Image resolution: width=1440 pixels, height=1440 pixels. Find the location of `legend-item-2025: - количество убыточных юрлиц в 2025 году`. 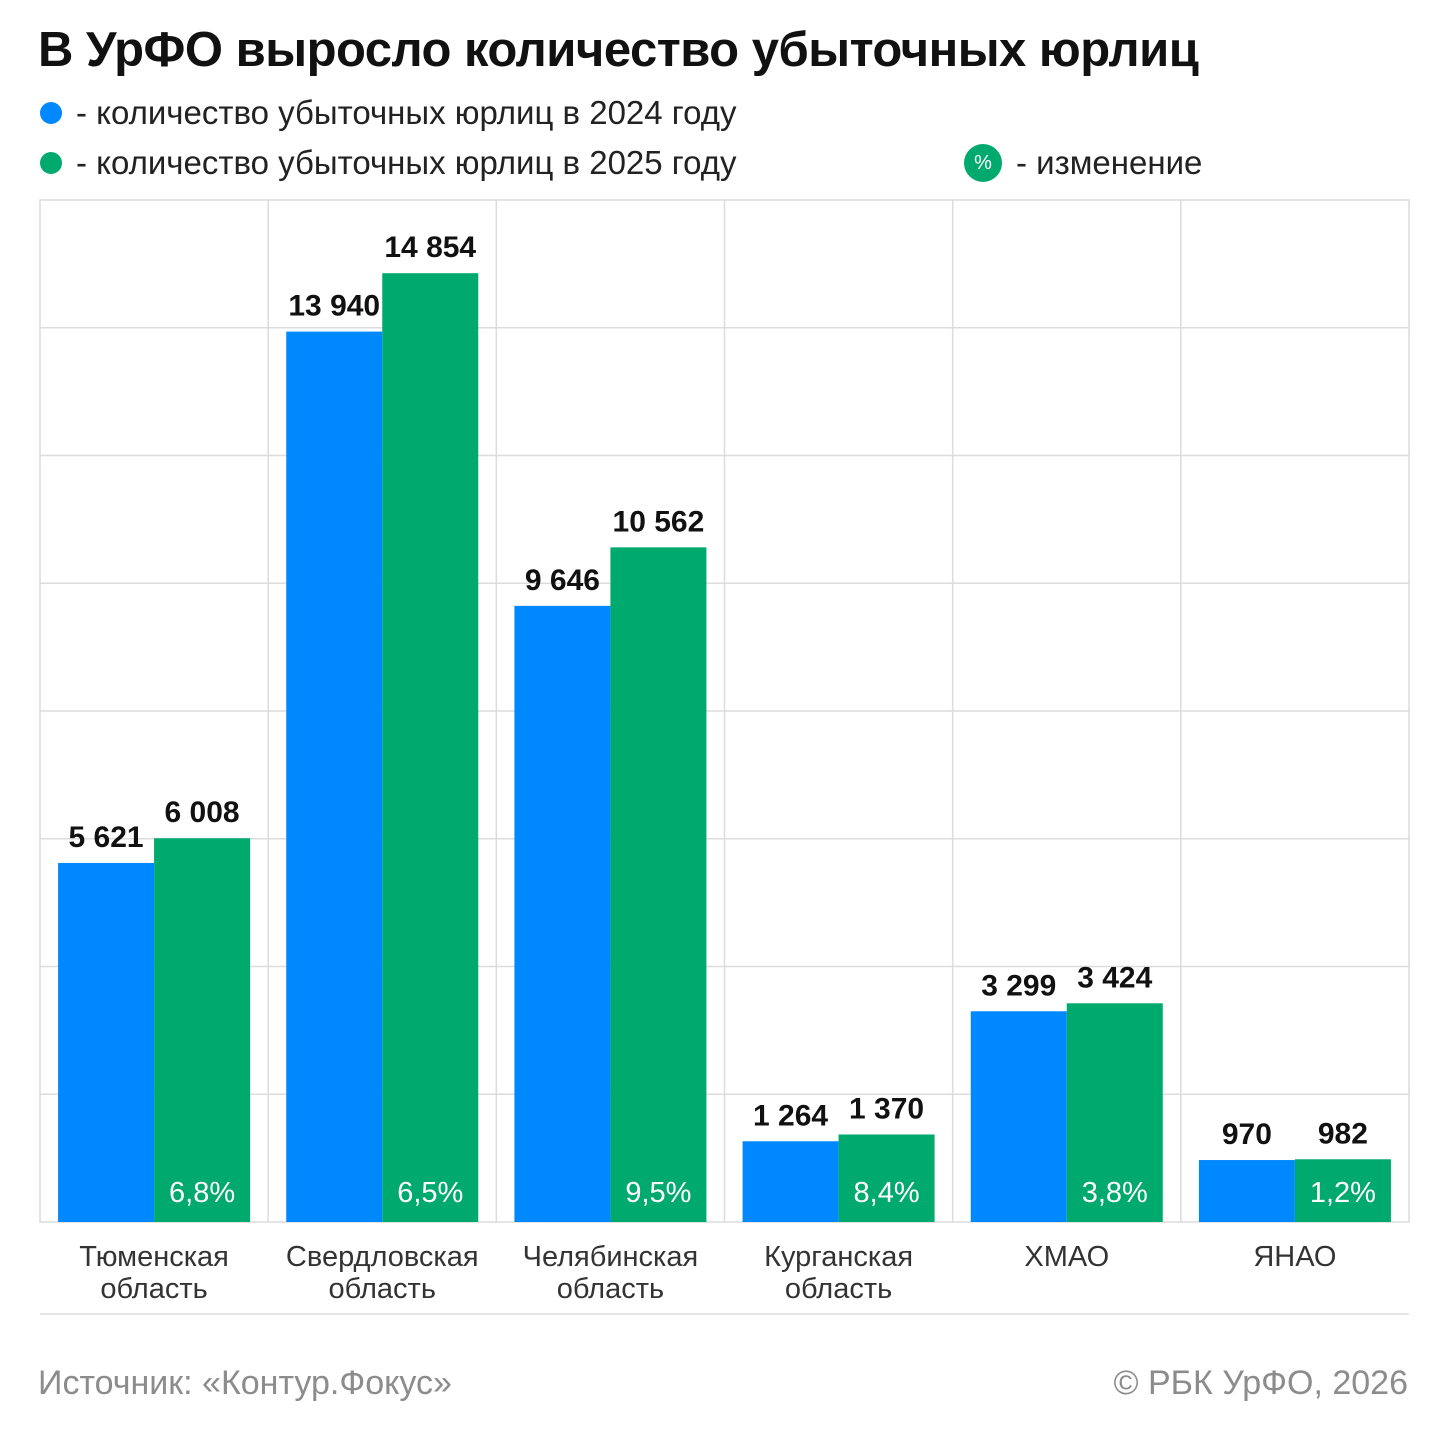

legend-item-2025: - количество убыточных юрлиц в 2025 году is located at coordinates (388, 163).